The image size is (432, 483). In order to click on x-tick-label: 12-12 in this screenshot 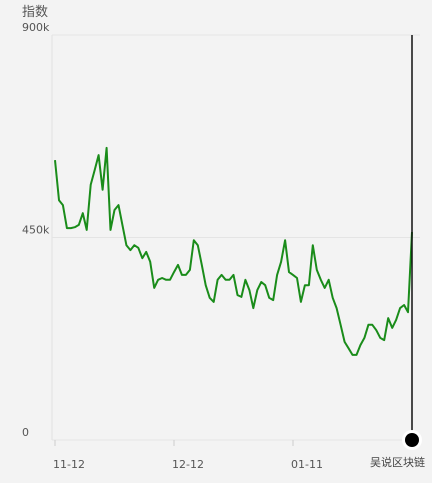, I will do `click(188, 464)`.